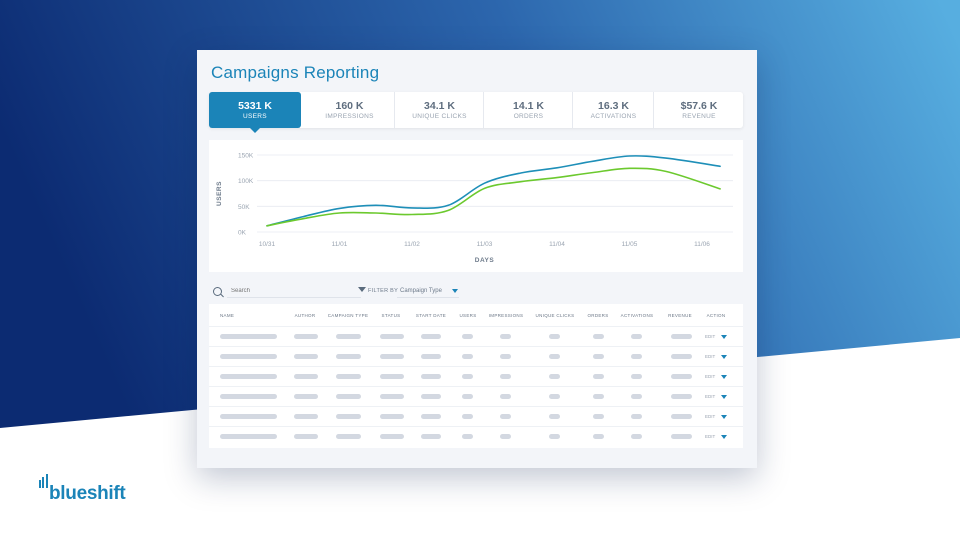 The image size is (960, 540). What do you see at coordinates (305, 315) in the screenshot?
I see `col-header-author: AUTHOR` at bounding box center [305, 315].